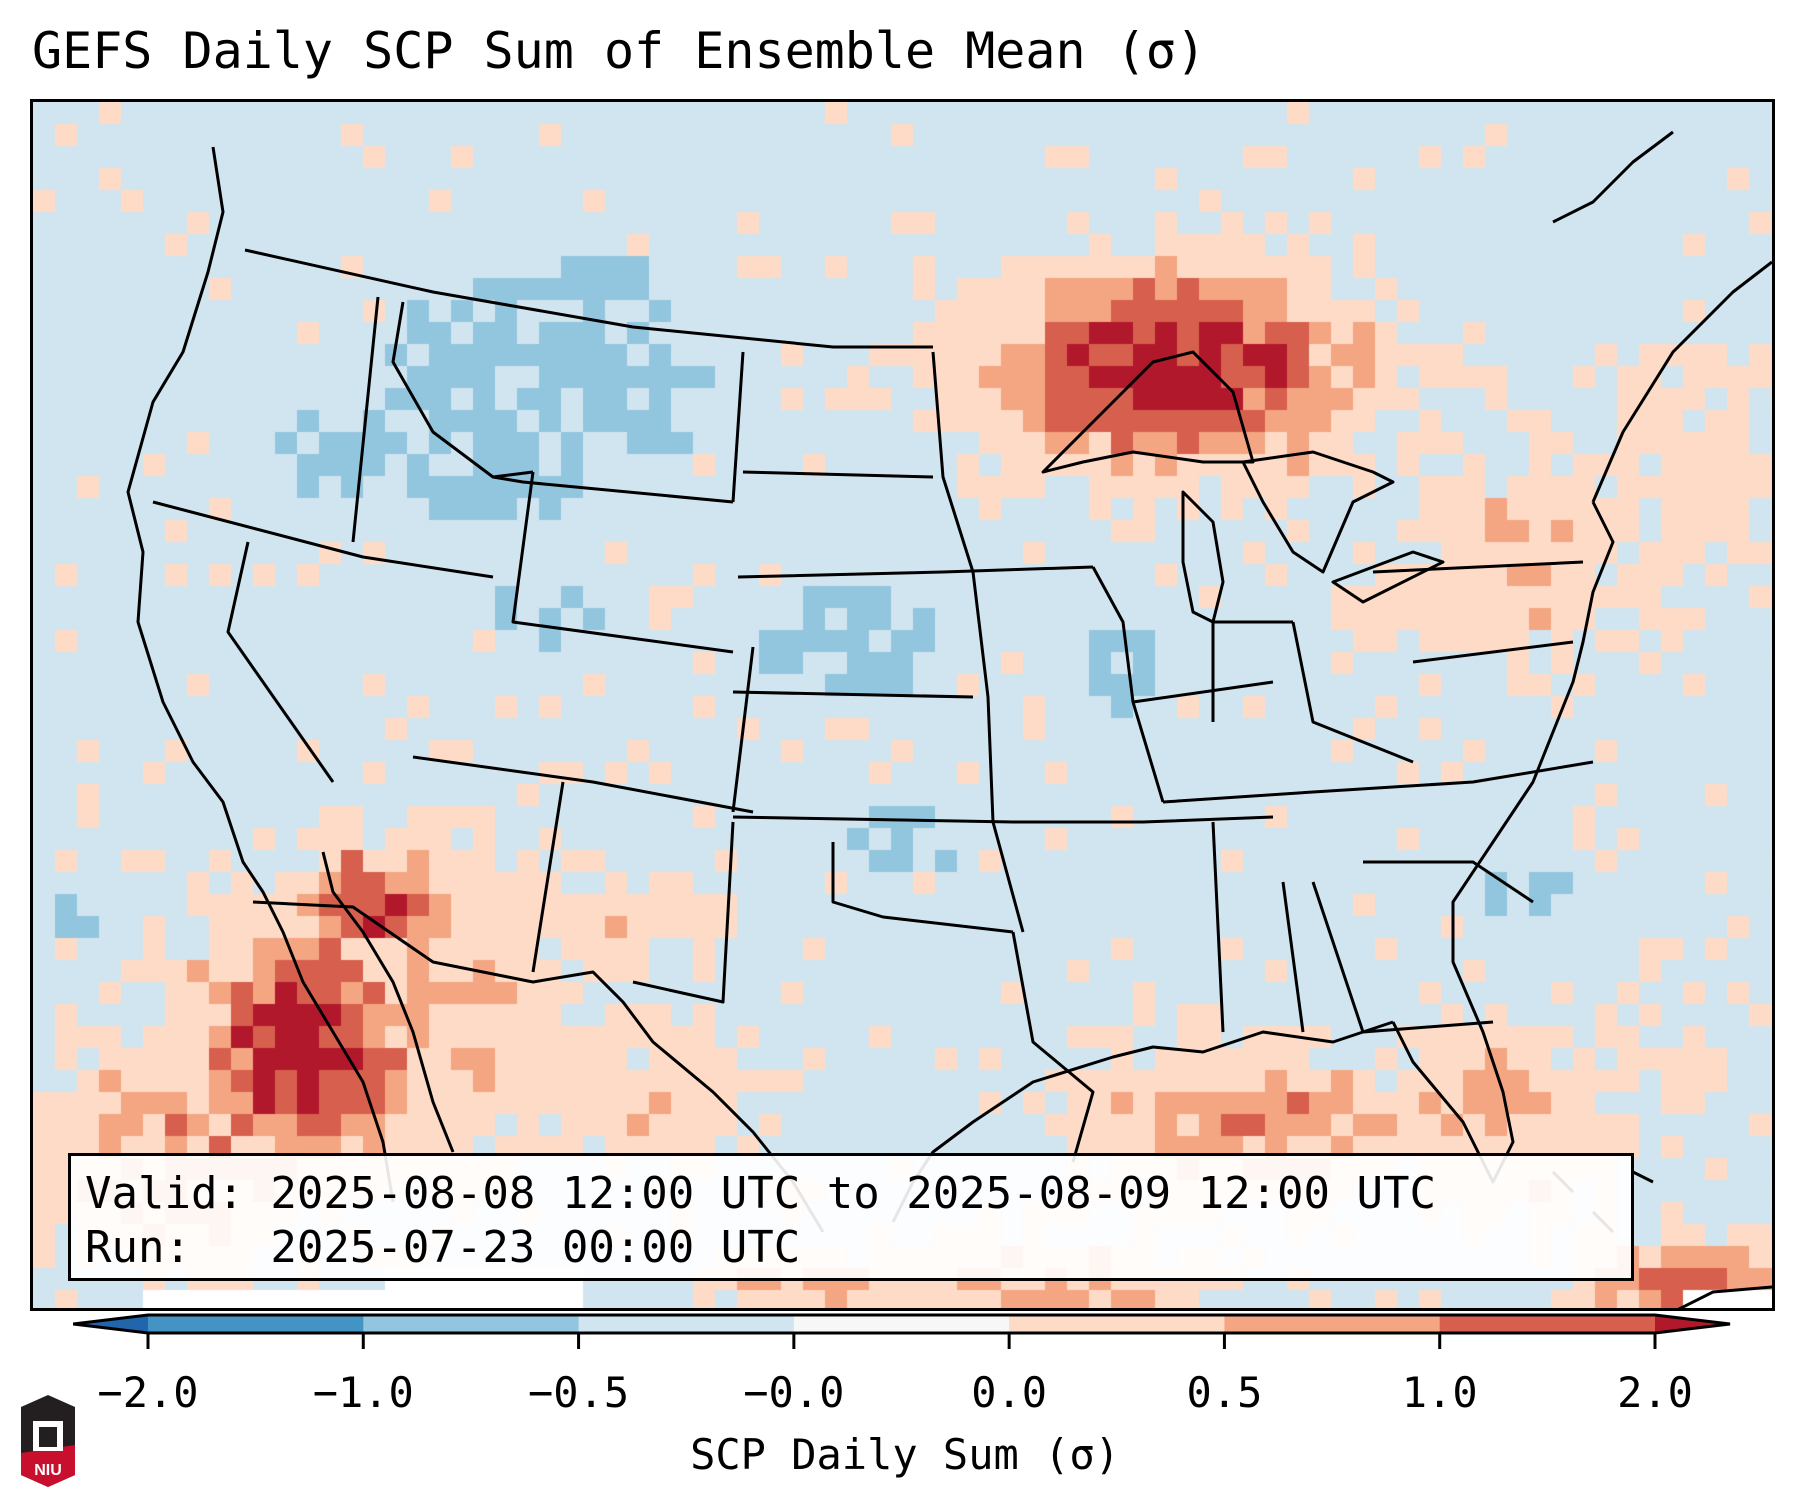  What do you see at coordinates (1439, 1392) in the screenshot?
I see `colorbar-tick-label: 1.0` at bounding box center [1439, 1392].